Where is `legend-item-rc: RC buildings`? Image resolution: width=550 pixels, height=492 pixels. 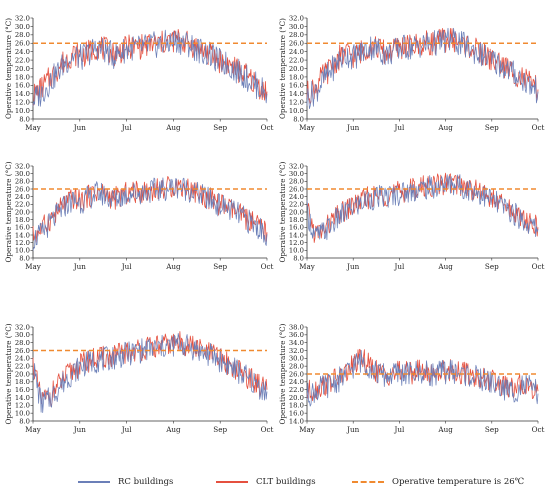
legend-item-rc: RC buildings is located at coordinates (125, 482).